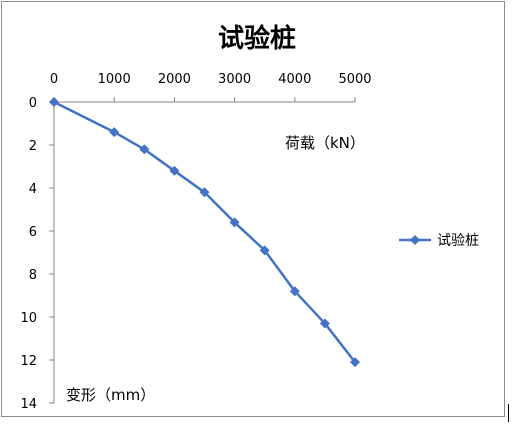 This screenshot has height=426, width=514. Describe the element at coordinates (33, 232) in the screenshot. I see `y-tick-label: 6` at that location.